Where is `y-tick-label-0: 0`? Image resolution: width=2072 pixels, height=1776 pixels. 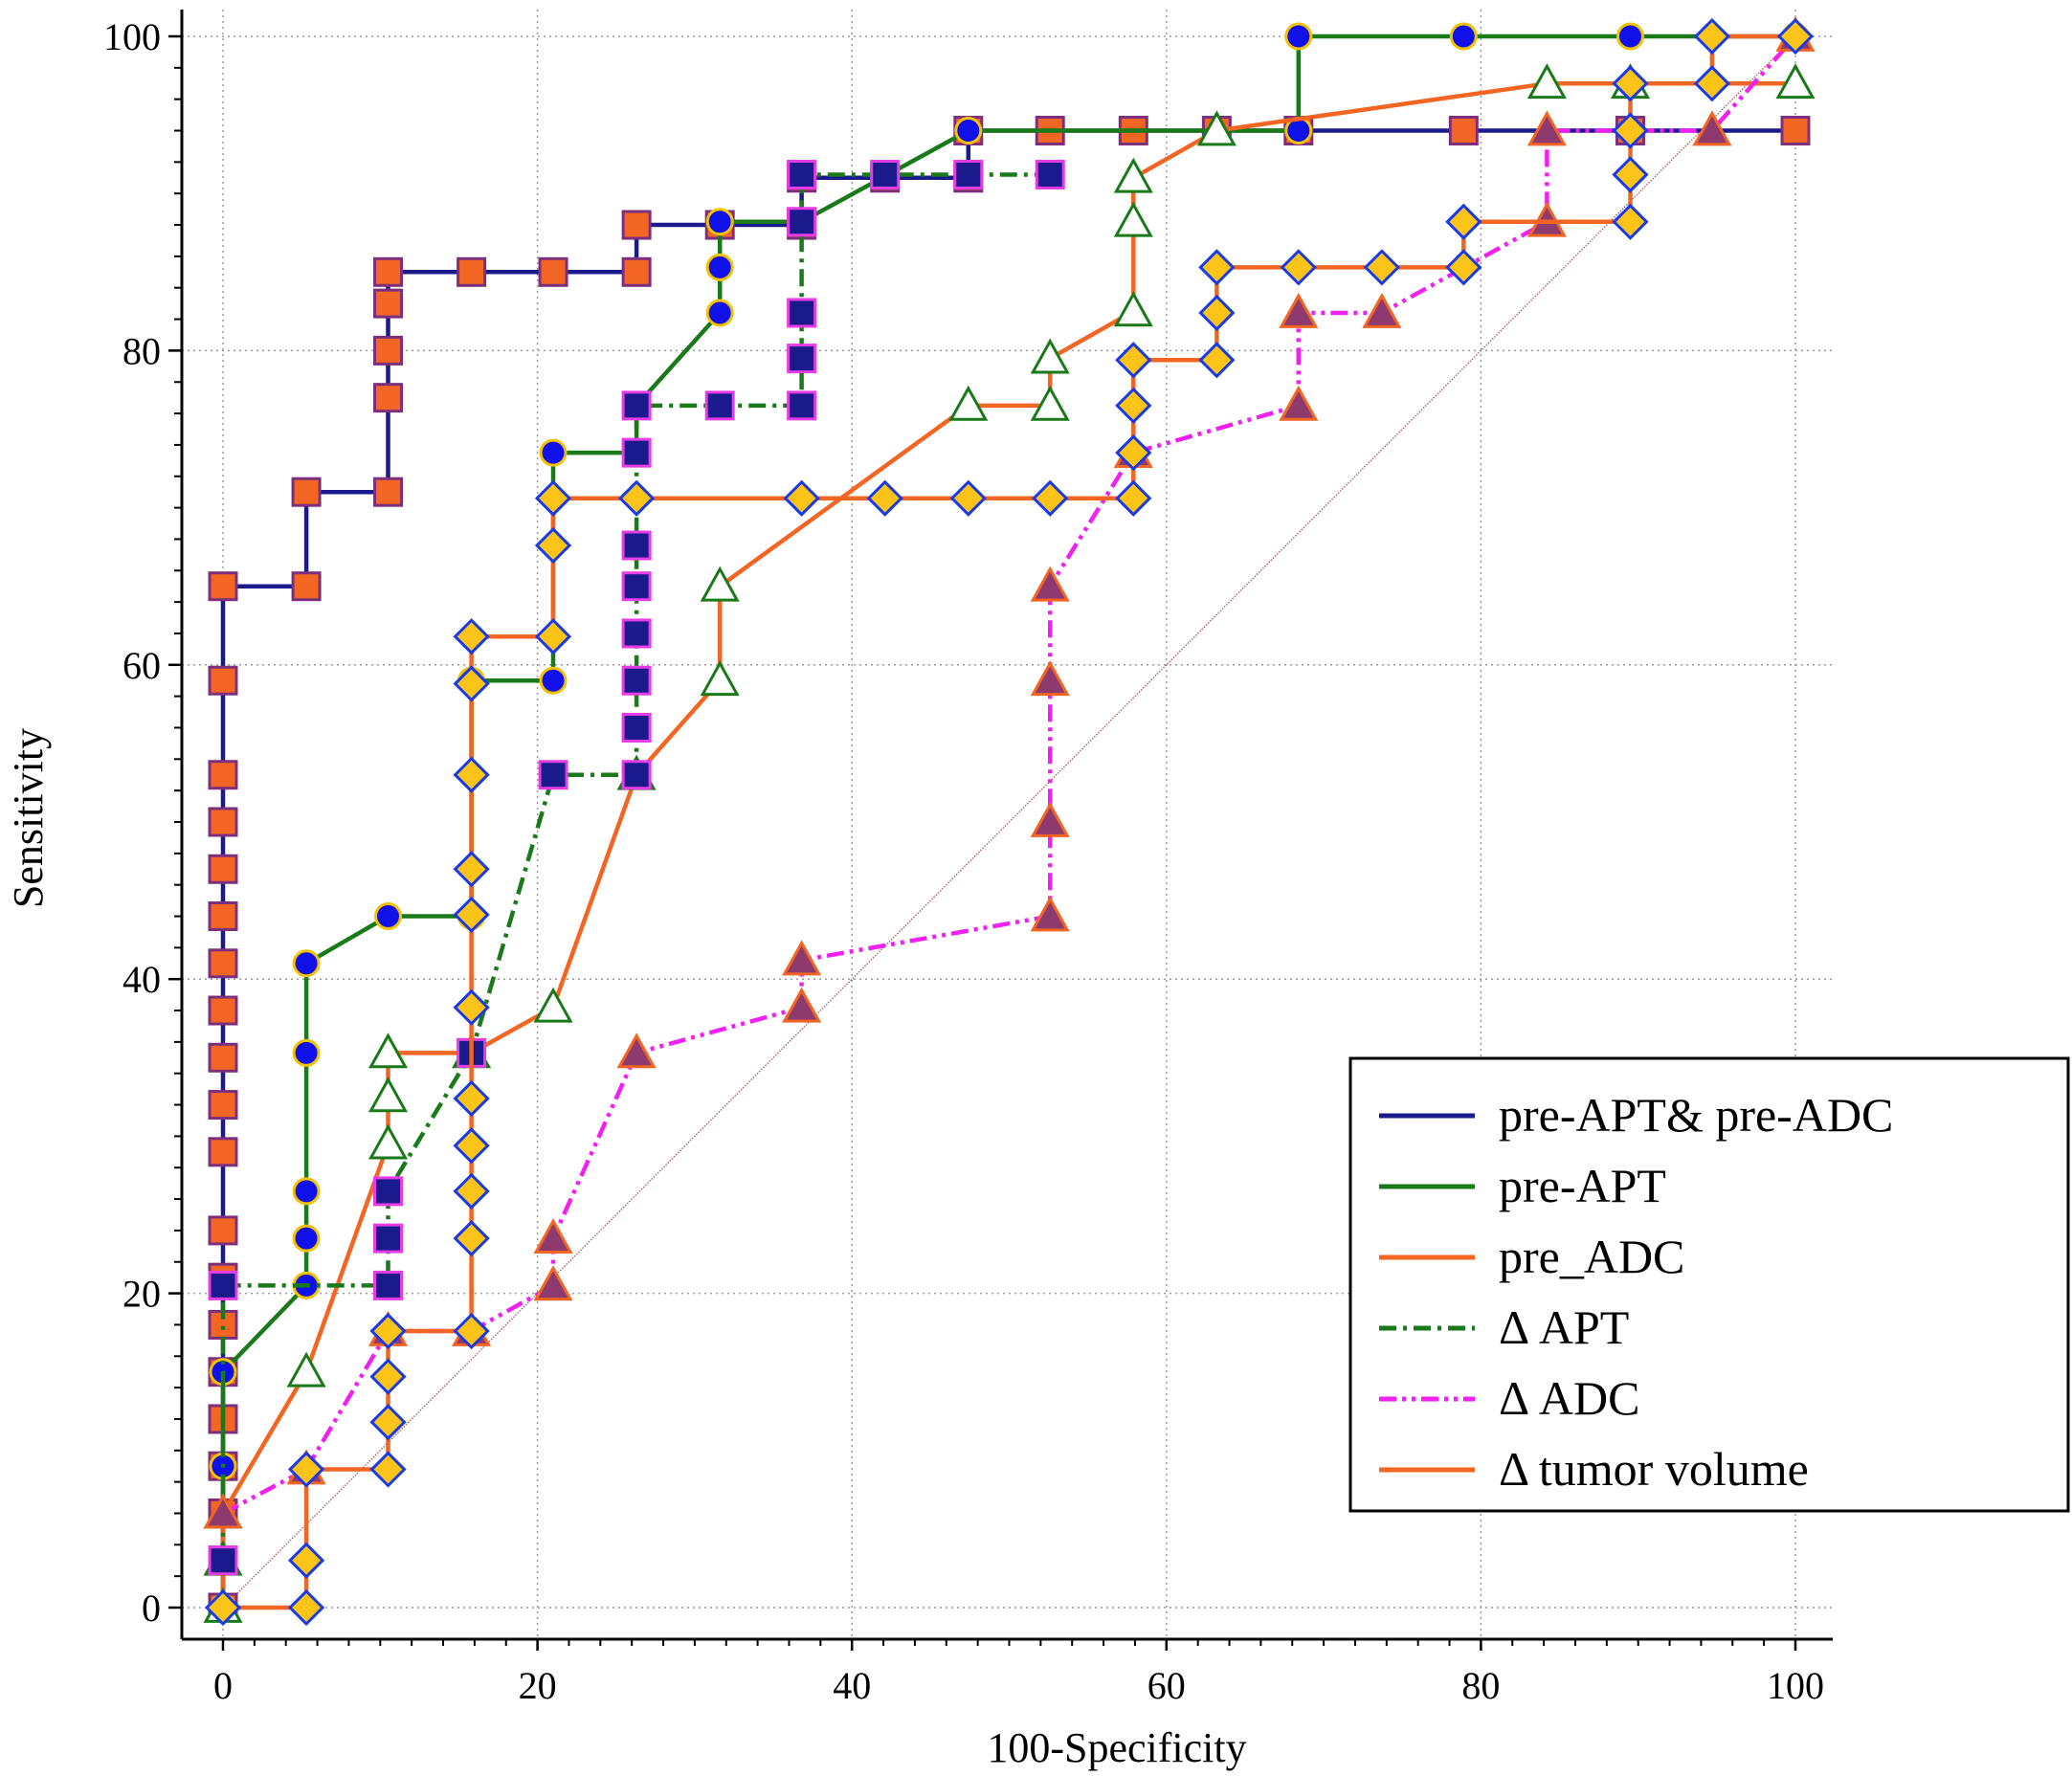 y-tick-label-0: 0 is located at coordinates (152, 1608).